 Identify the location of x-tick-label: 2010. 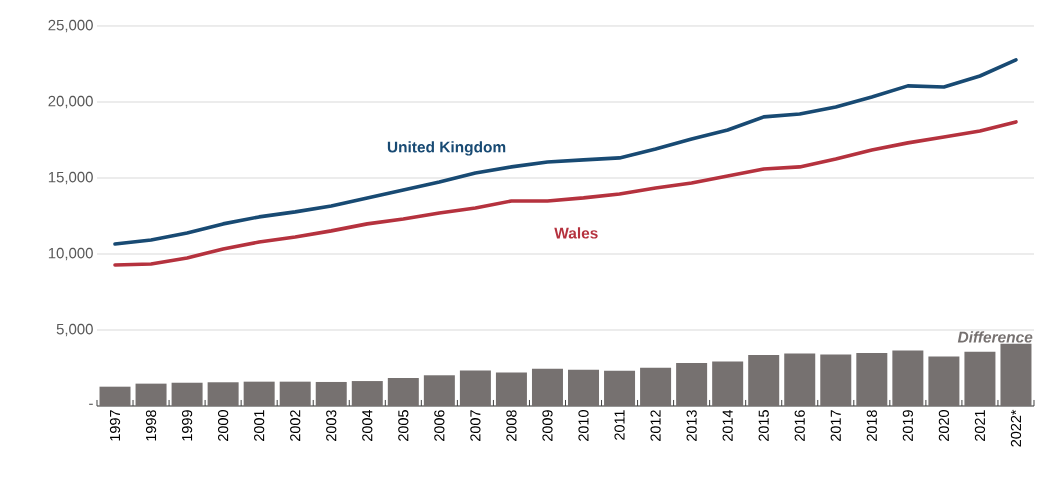
(583, 425).